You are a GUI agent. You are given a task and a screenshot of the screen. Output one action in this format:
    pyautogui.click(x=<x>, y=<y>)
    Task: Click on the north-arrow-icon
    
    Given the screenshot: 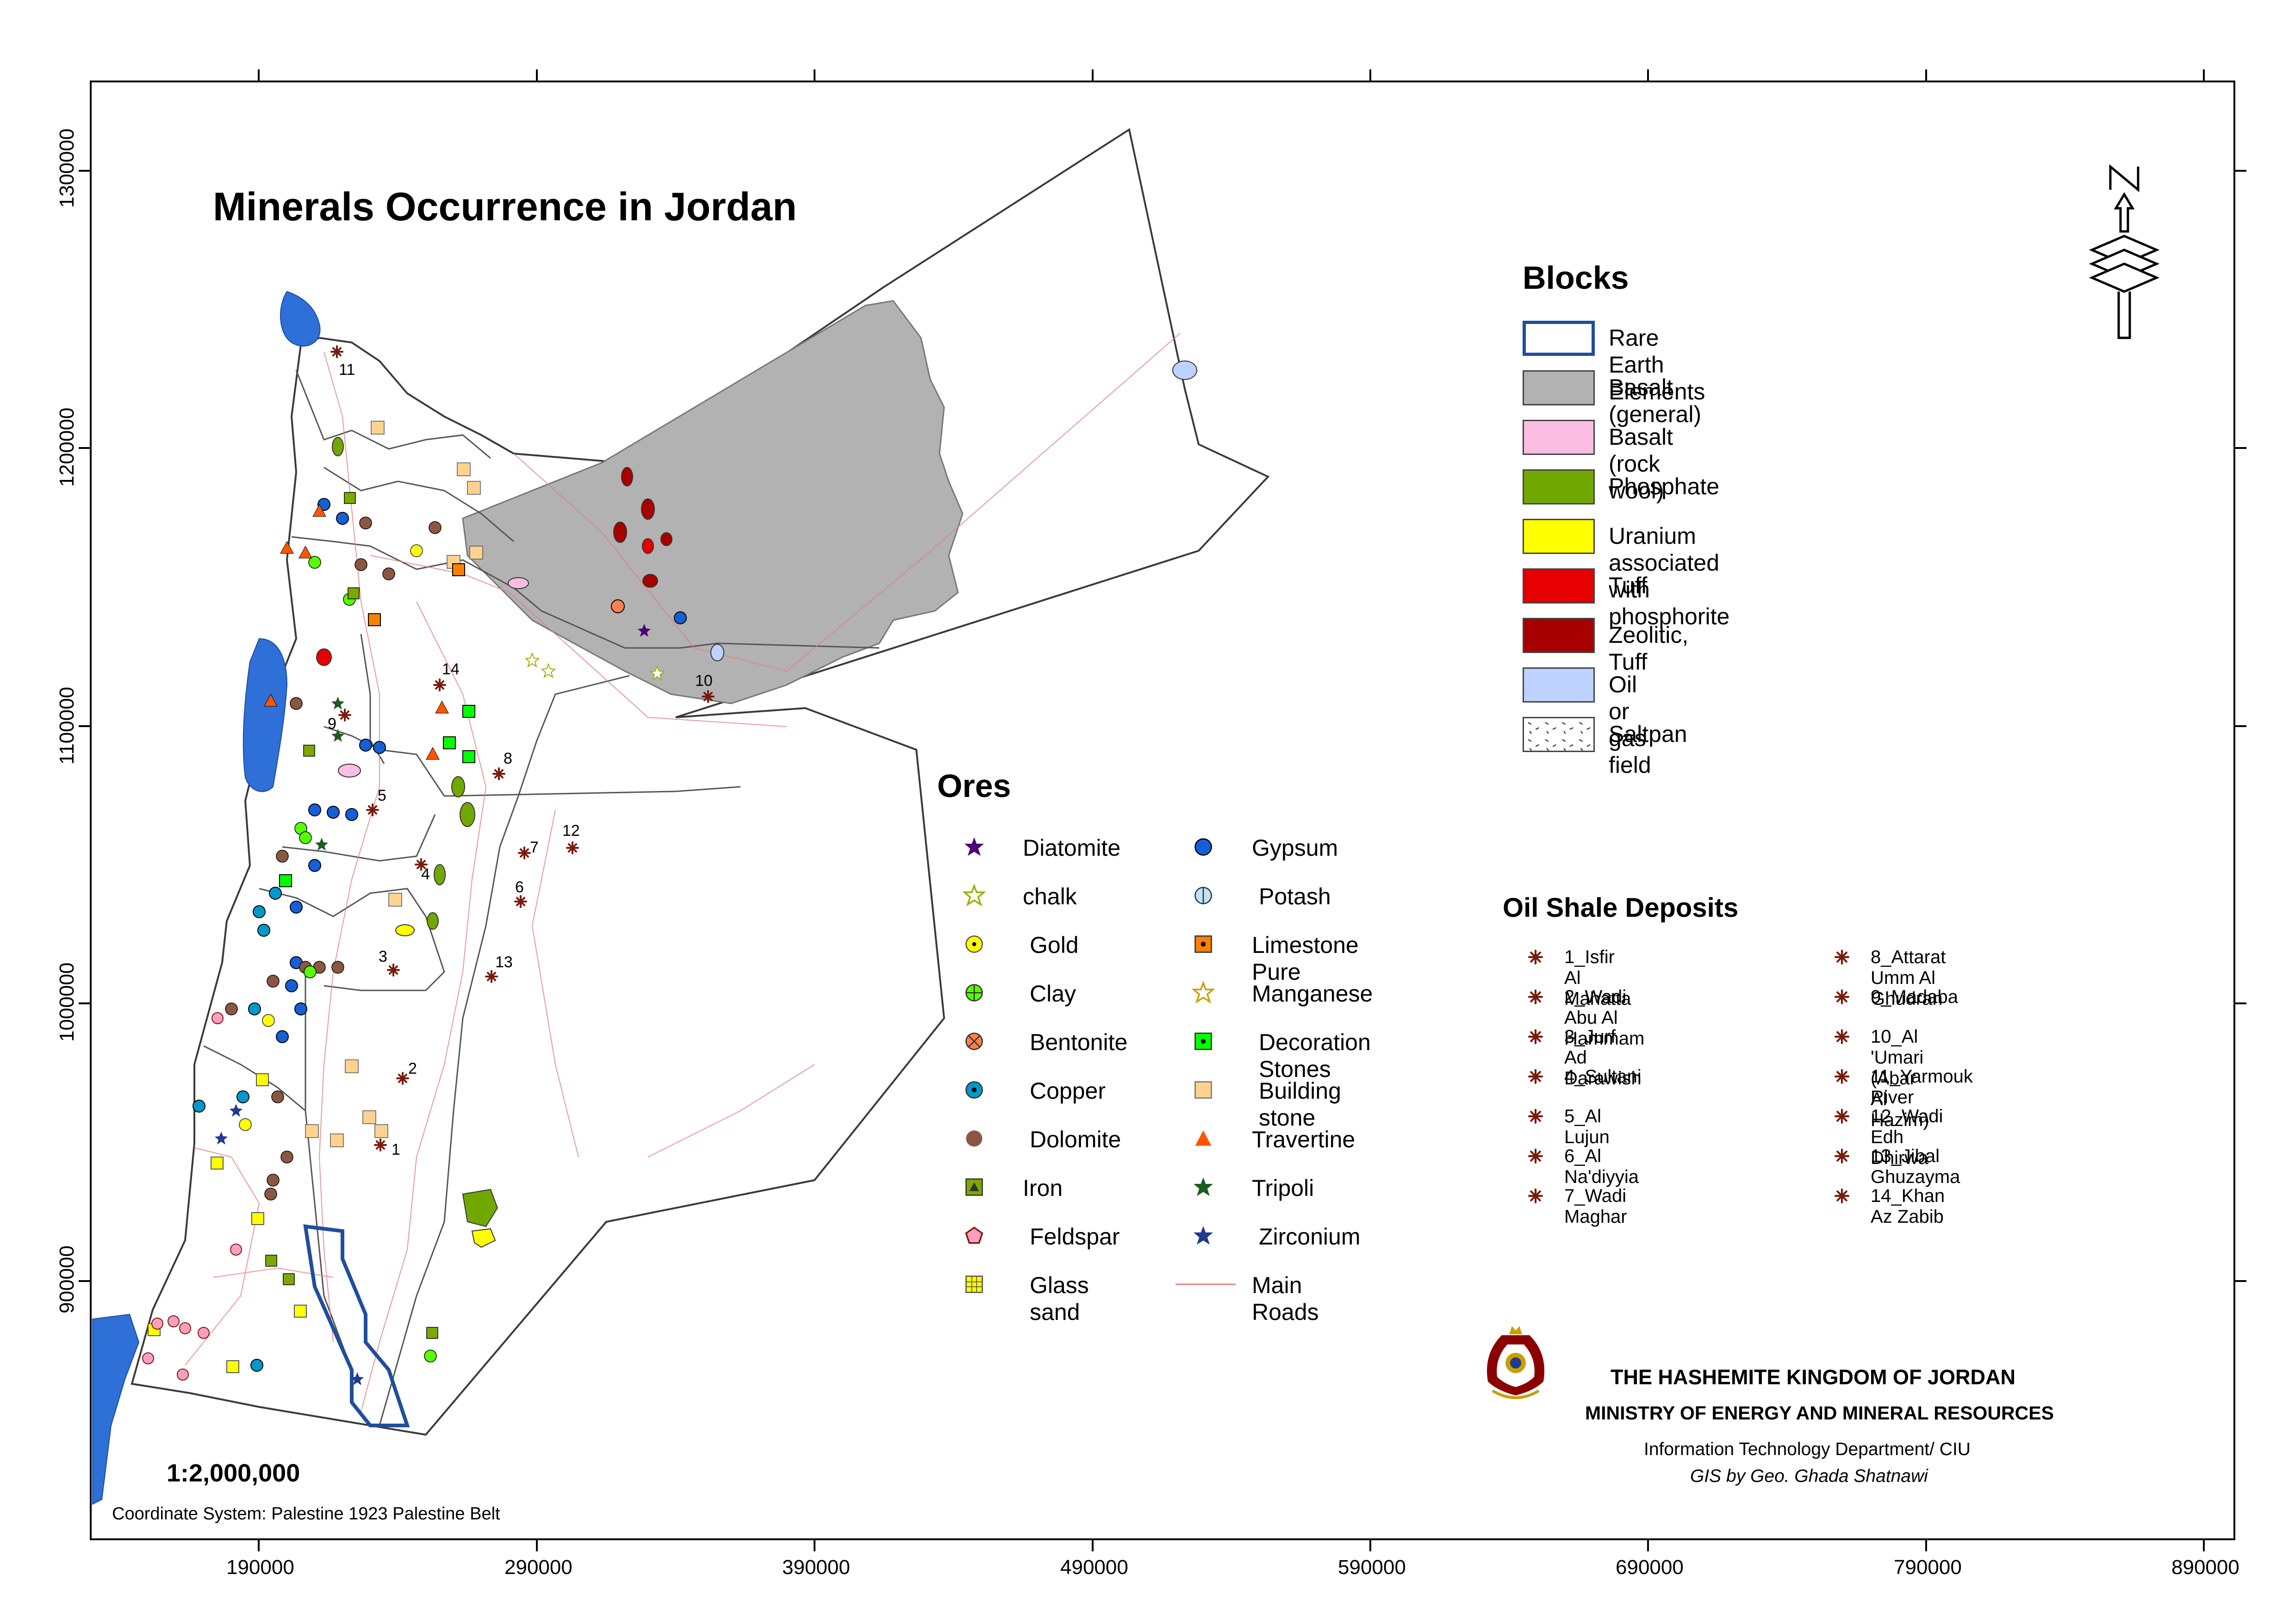 What is the action you would take?
    pyautogui.click(x=2124, y=251)
    